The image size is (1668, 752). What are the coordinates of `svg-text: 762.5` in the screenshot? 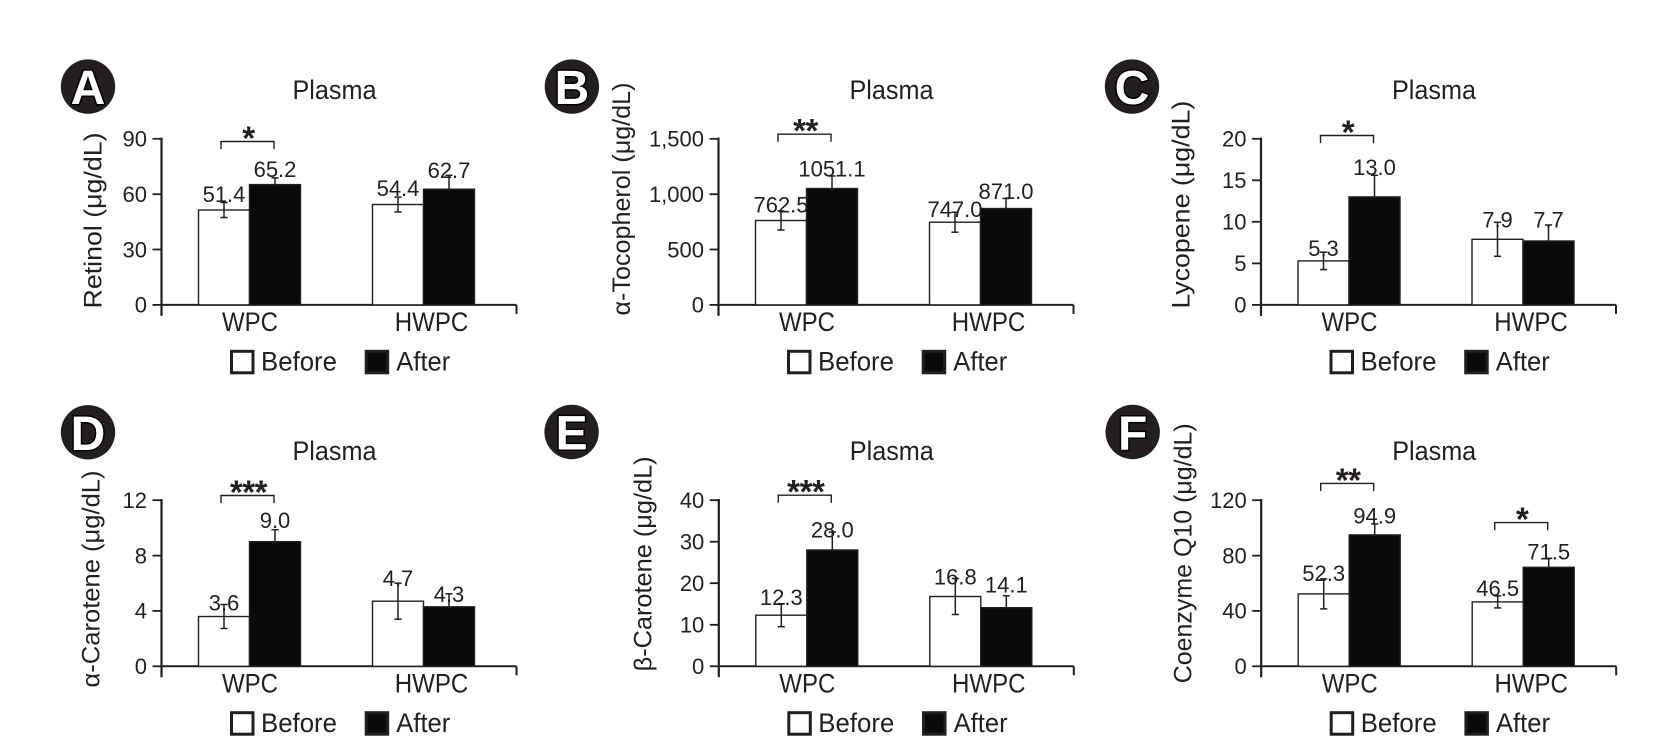 It's located at (780, 205).